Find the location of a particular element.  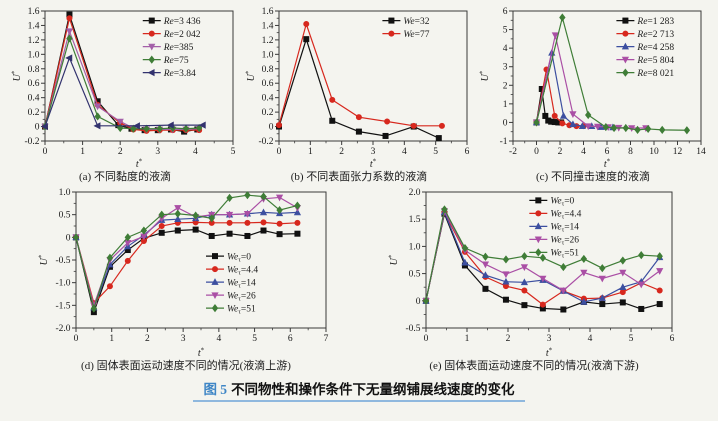

legend-label: Re=3 436 is located at coordinates (182, 22).